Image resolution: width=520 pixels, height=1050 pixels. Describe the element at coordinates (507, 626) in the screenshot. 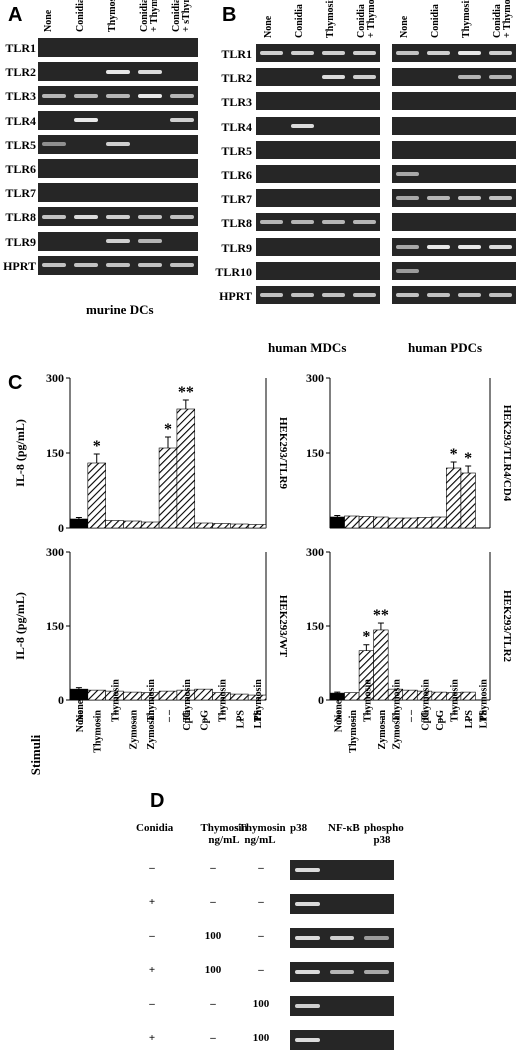

I see `subplot-label: HEK293/TLR2` at that location.